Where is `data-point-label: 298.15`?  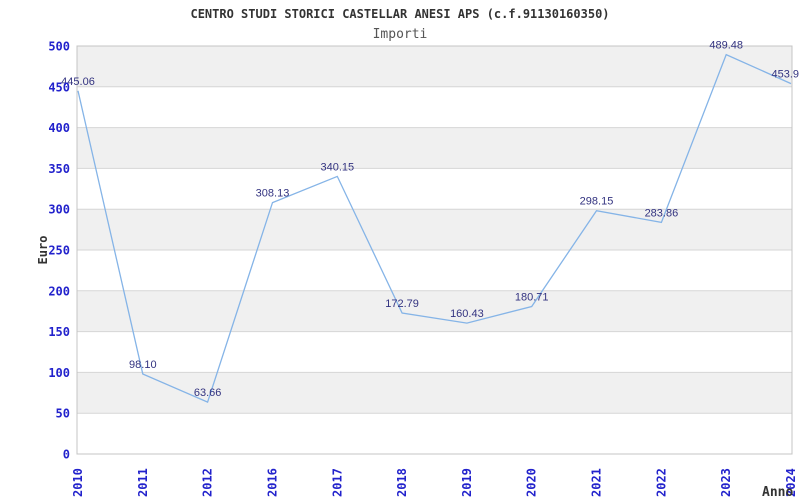
data-point-label: 298.15 is located at coordinates (597, 202).